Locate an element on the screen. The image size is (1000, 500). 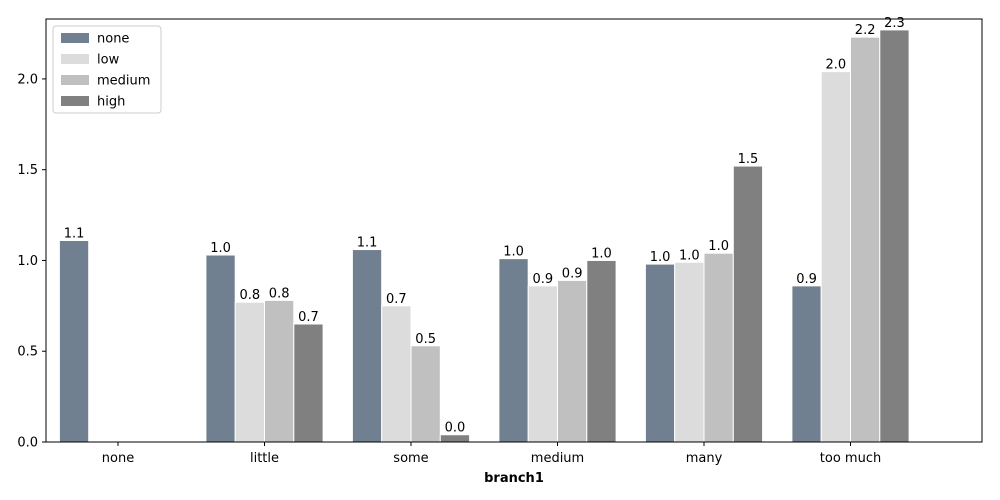
bar-low-medium is located at coordinates (543, 364).